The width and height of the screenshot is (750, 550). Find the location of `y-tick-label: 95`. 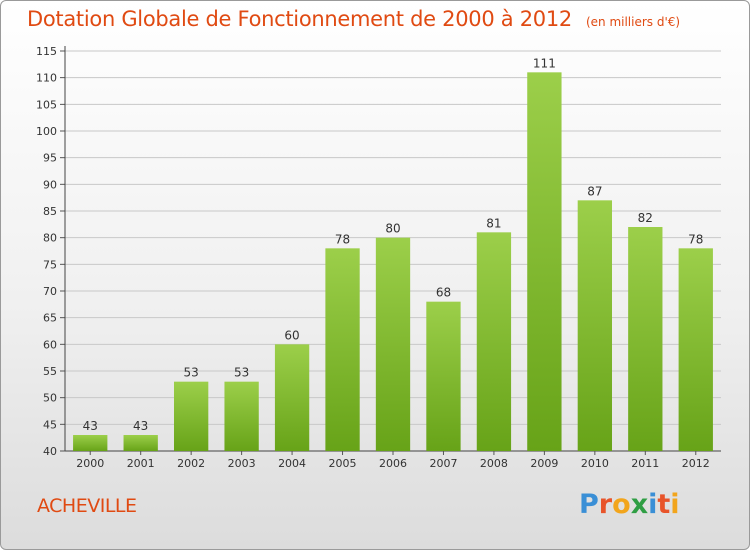

y-tick-label: 95 is located at coordinates (50, 158).